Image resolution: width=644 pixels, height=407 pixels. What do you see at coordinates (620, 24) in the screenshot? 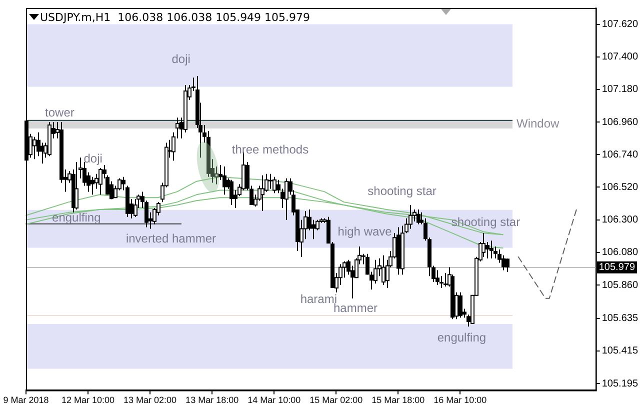
I see `y-tick-label: 107.620` at bounding box center [620, 24].